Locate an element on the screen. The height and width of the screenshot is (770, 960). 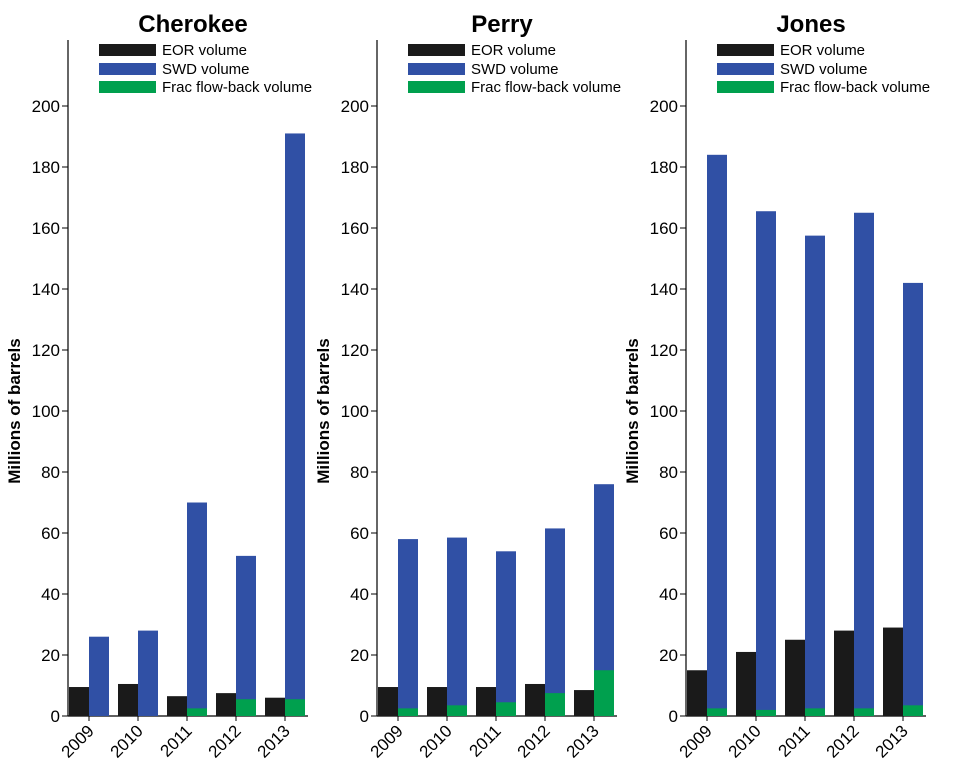
bar-frac-2010 is located at coordinates (766, 712).